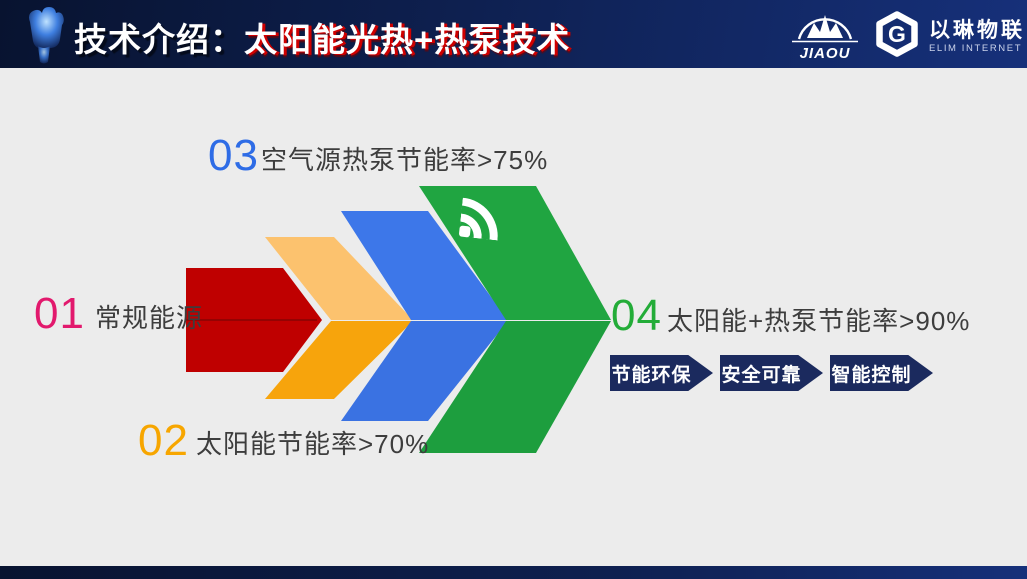 The width and height of the screenshot is (1027, 579). What do you see at coordinates (159, 39) in the screenshot?
I see `title-prefix: 技术介绍：` at bounding box center [159, 39].